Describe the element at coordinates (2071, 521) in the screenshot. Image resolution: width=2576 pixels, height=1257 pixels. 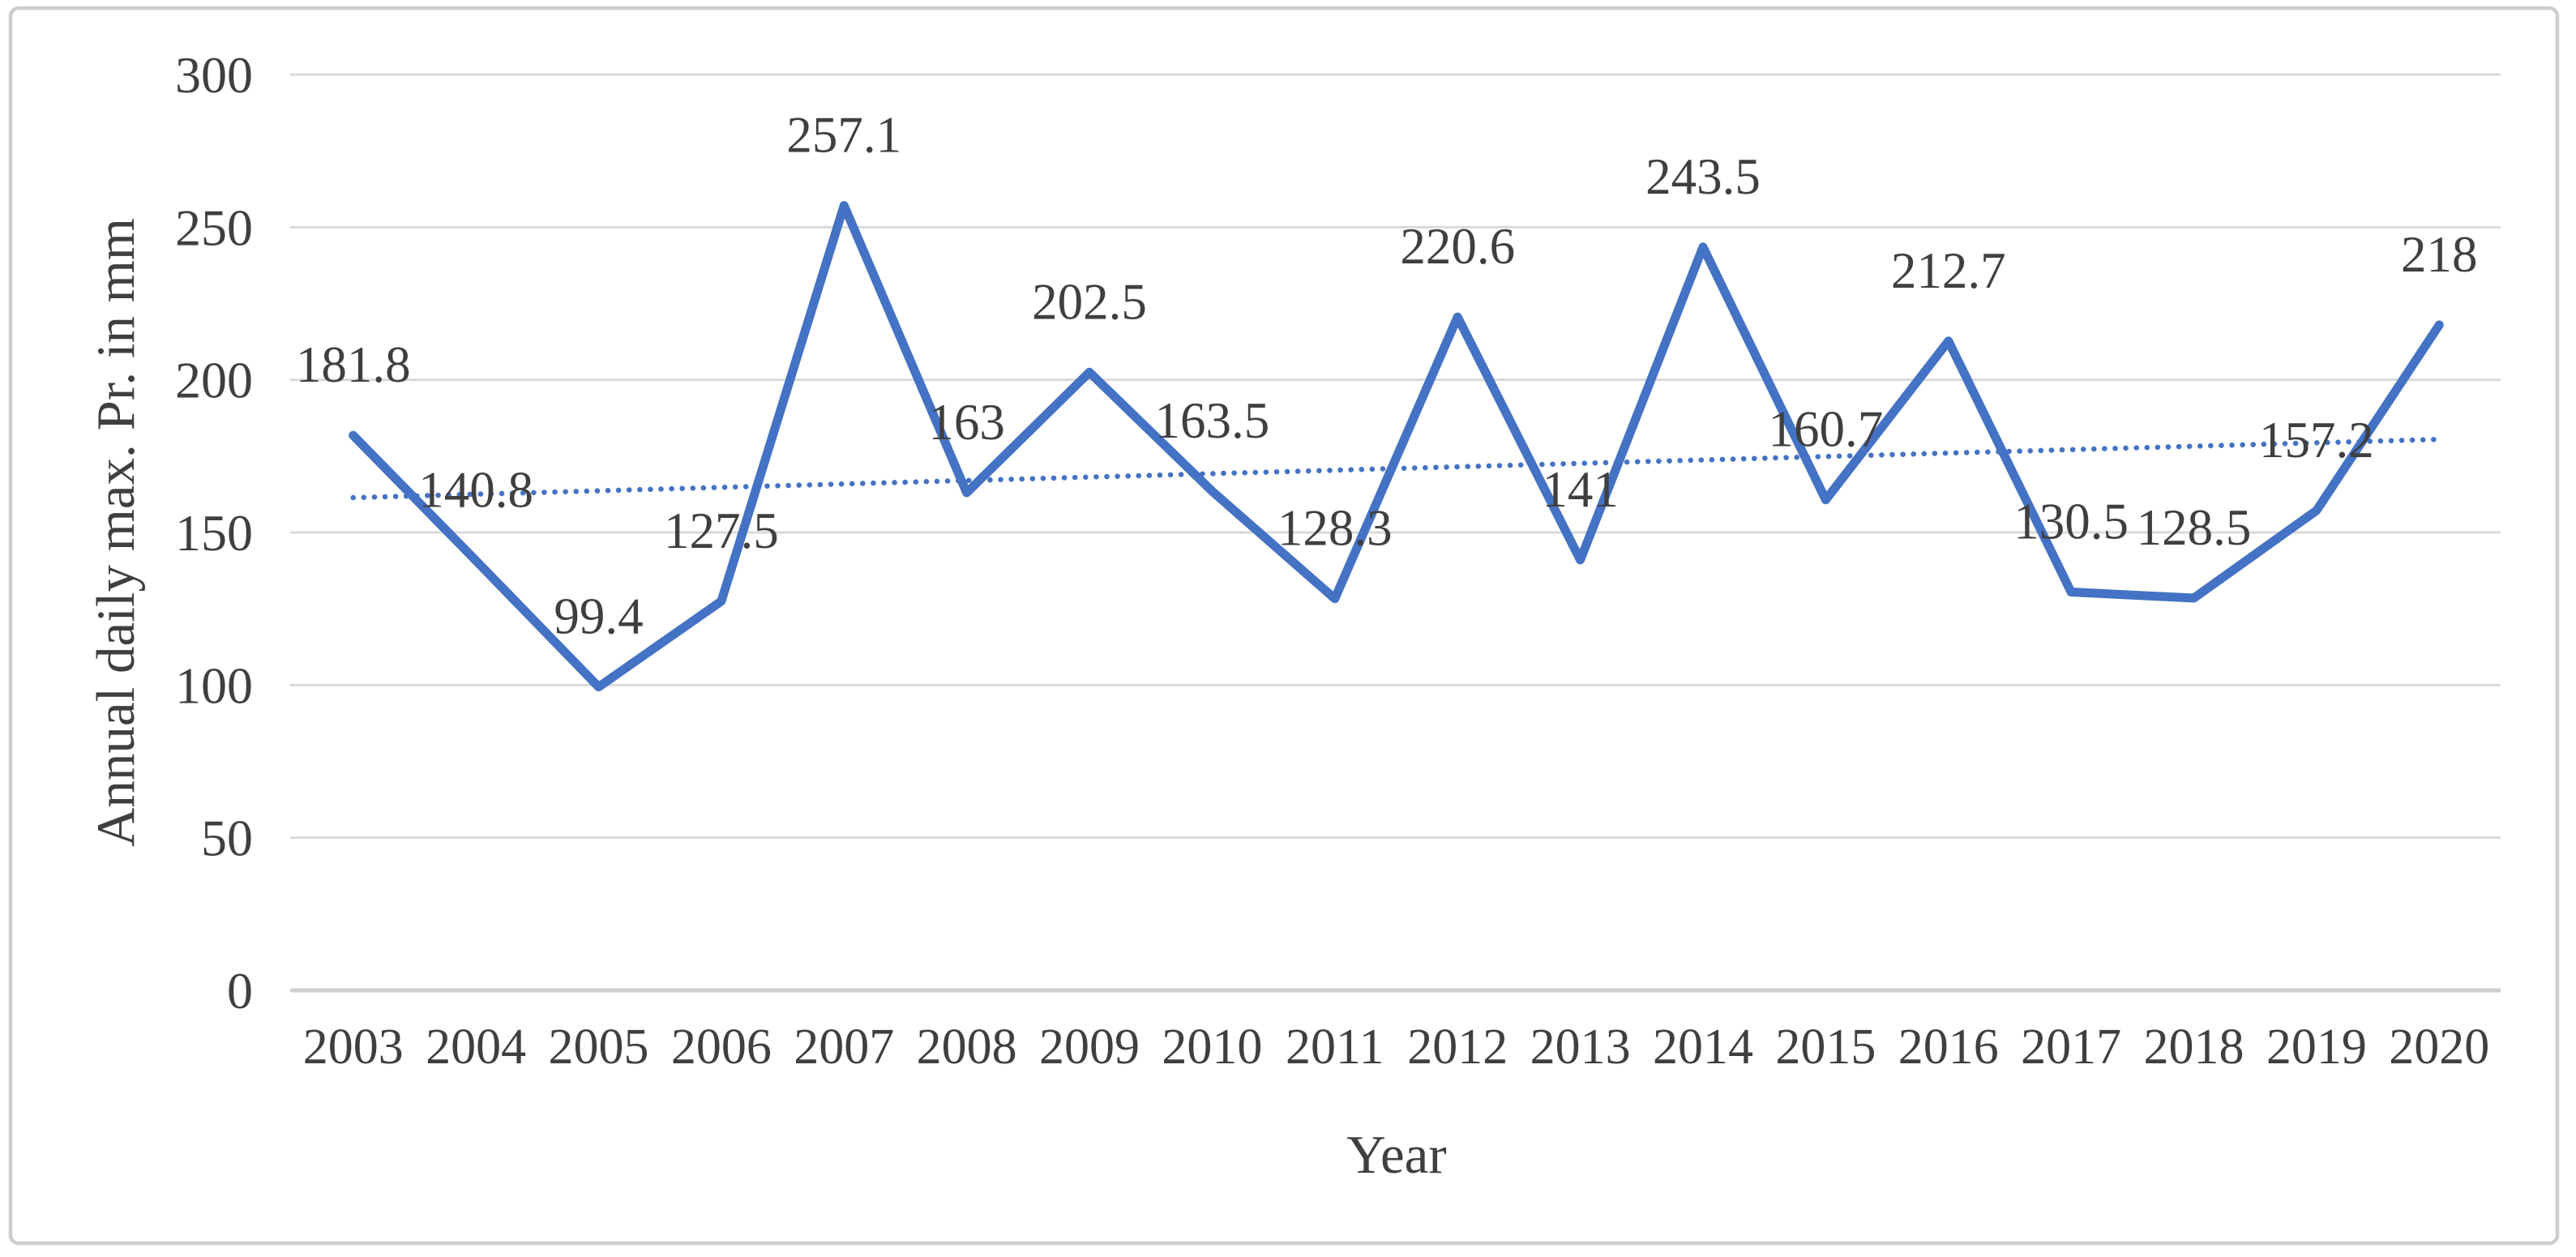
I see `data-label: 130.5` at that location.